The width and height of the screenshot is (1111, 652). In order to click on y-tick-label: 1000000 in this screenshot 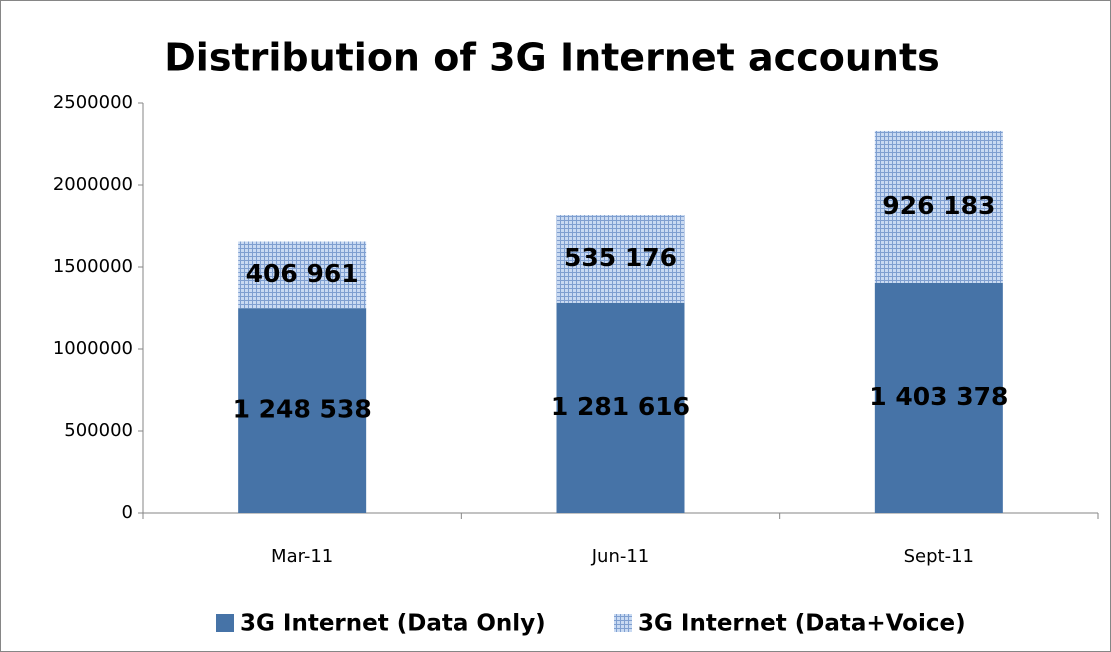, I will do `click(93, 348)`.